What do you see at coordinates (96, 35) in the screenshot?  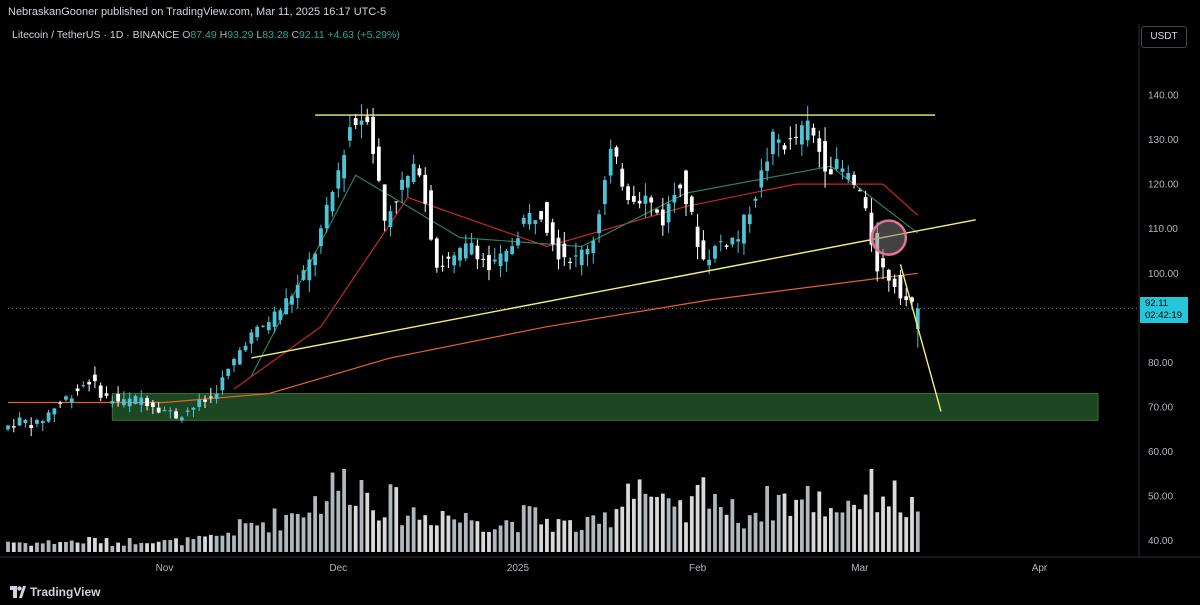 I see `symbol-title: Litecoin / TetherUS · 1D · BINANCE` at bounding box center [96, 35].